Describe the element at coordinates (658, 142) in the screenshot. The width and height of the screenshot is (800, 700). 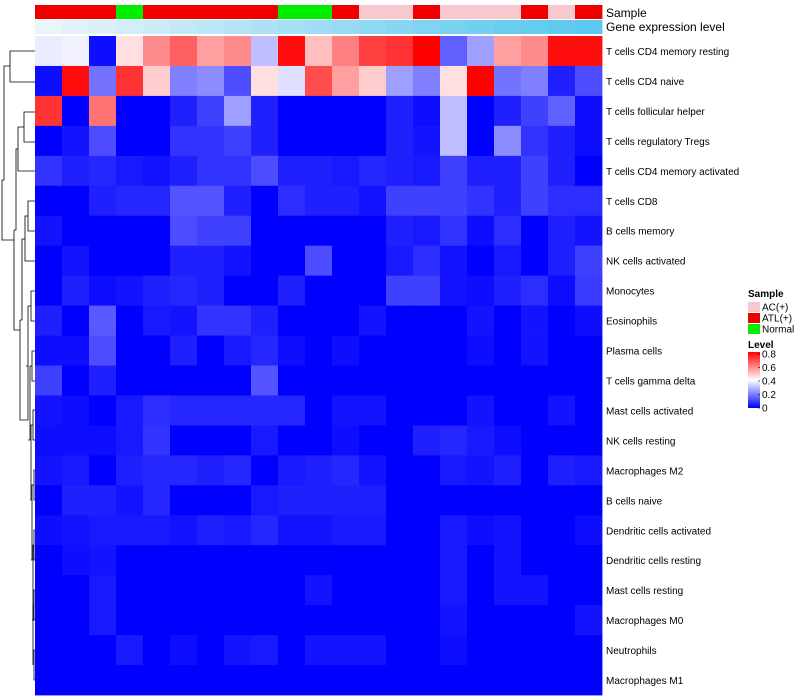
I see `row-label: T cells regulatory Tregs` at that location.